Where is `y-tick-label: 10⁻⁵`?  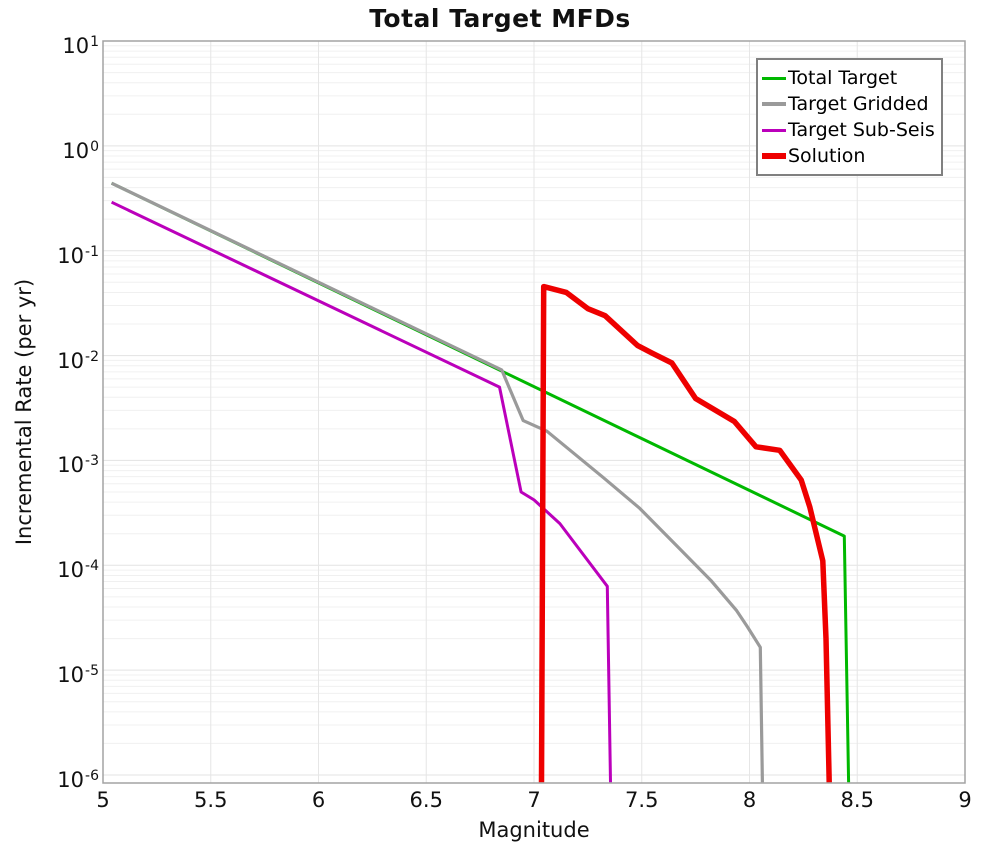 y-tick-label: 10⁻⁵ is located at coordinates (78, 675).